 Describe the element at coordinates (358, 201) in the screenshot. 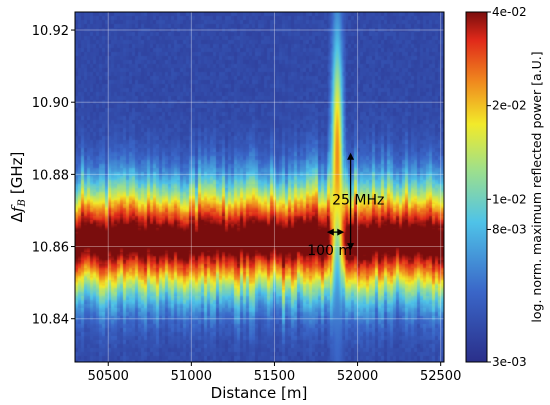

I see `shift-label: 25 MHz` at that location.